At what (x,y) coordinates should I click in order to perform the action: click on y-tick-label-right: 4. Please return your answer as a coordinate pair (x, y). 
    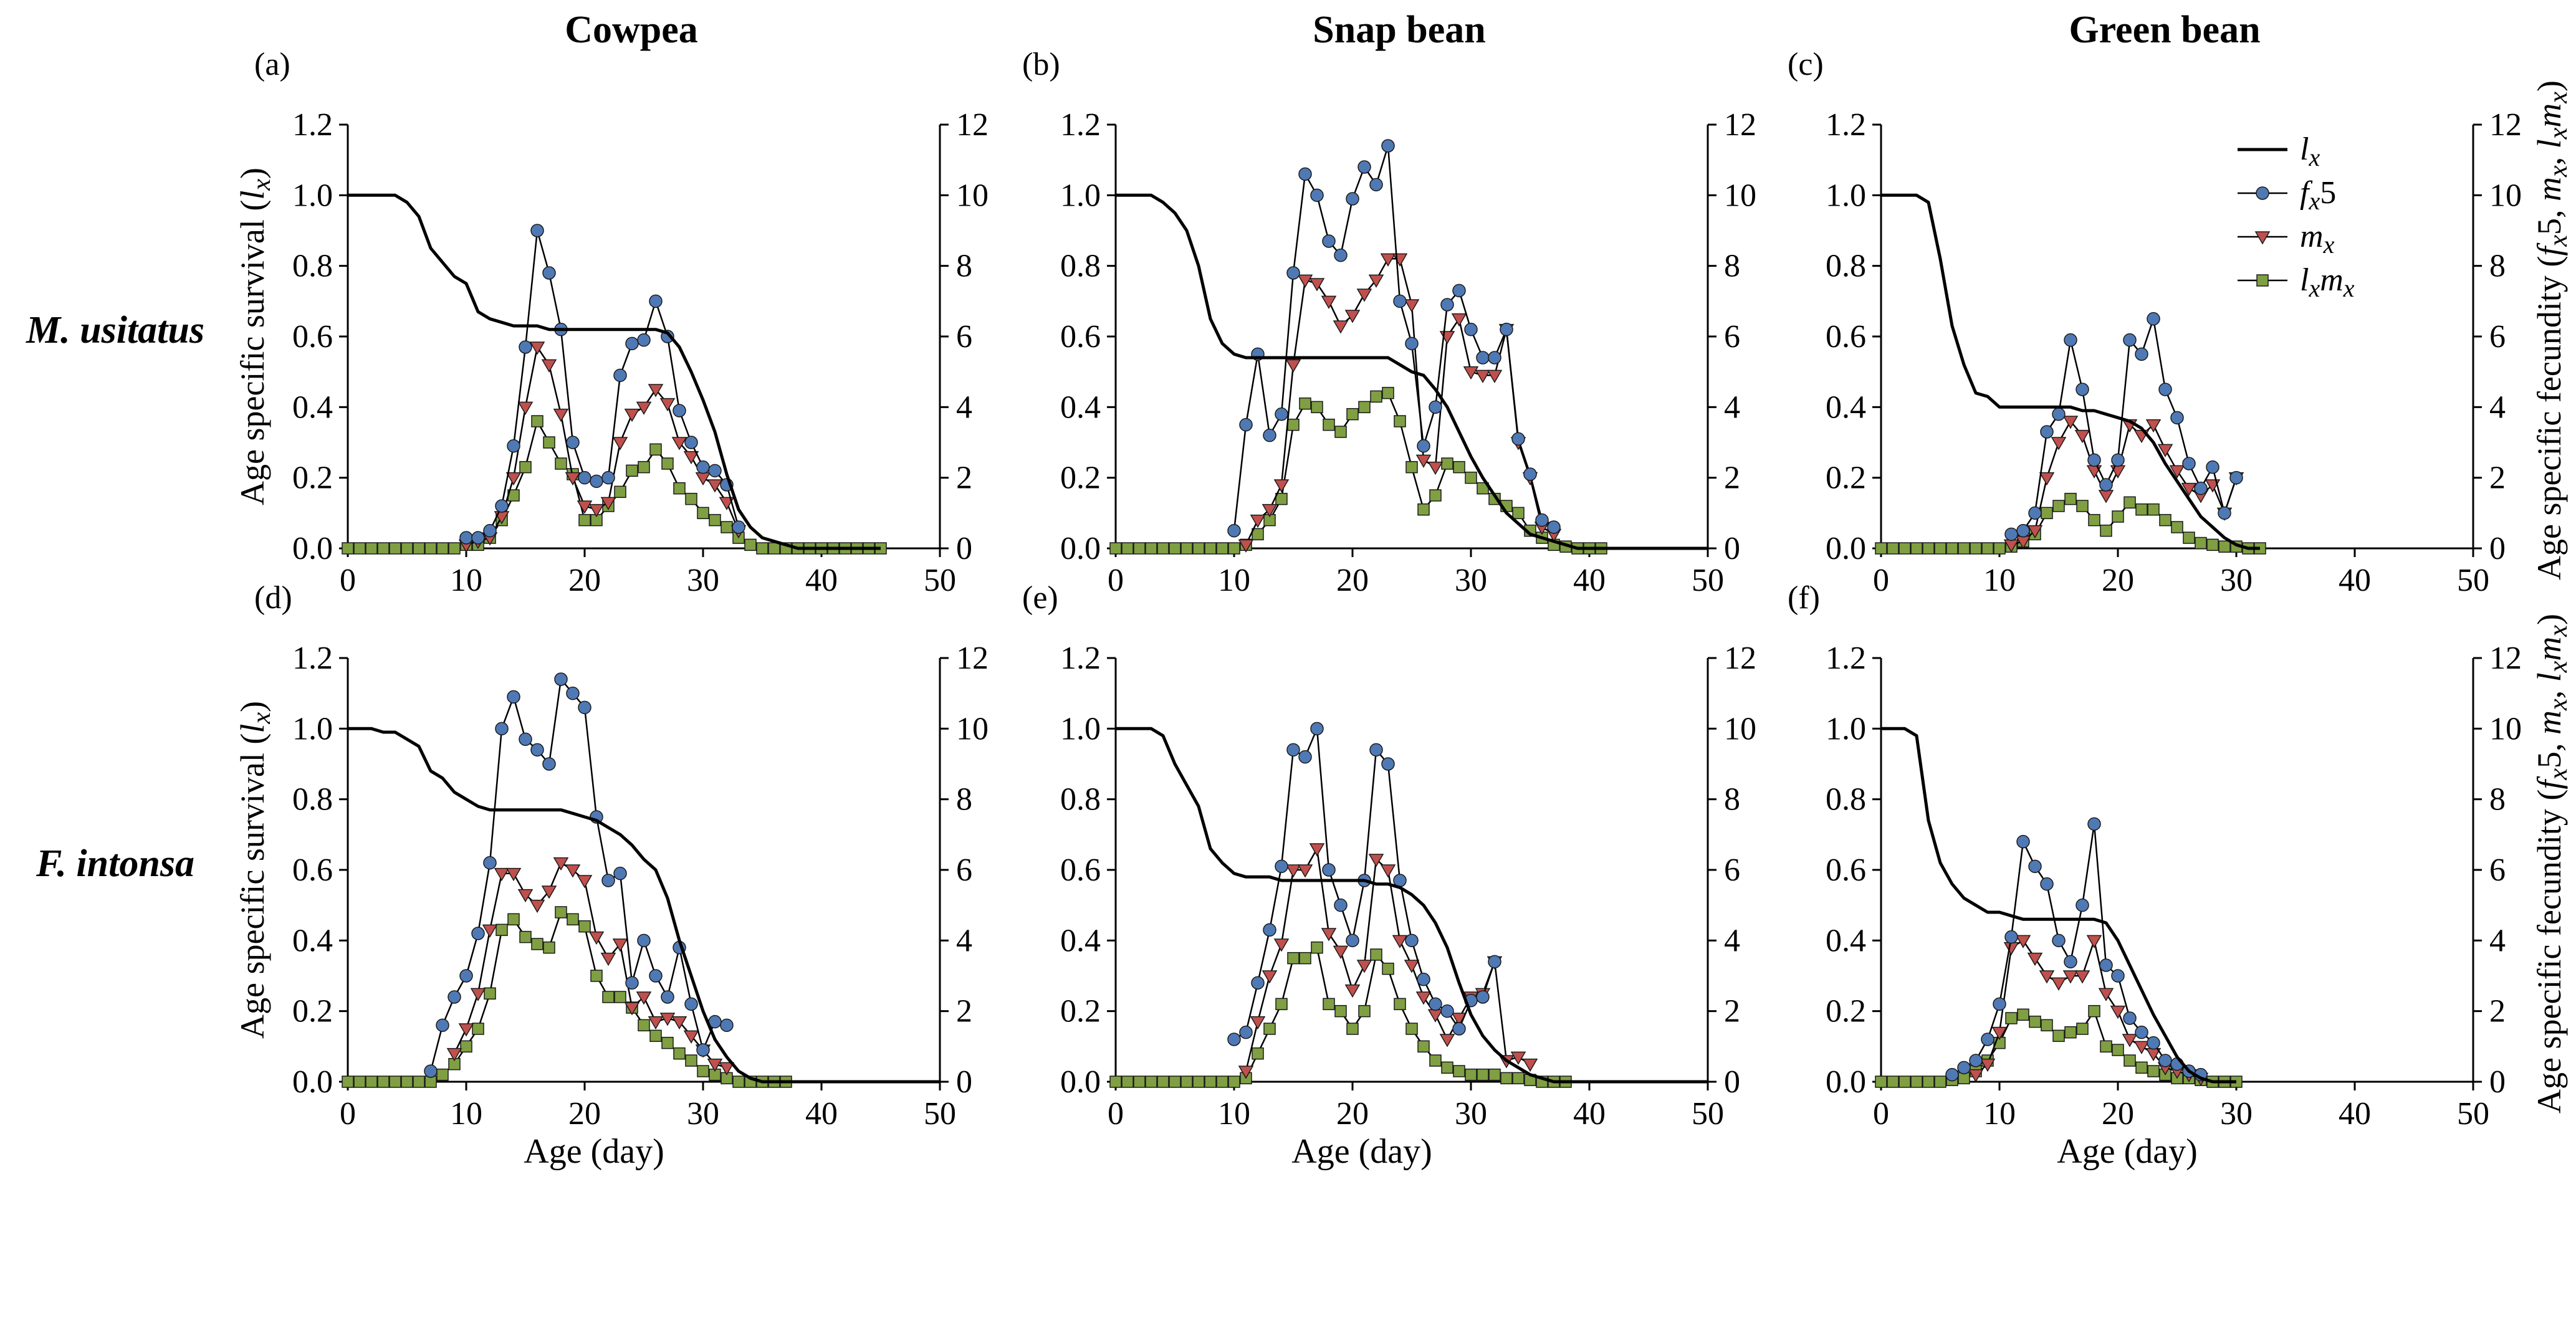
    Looking at the image, I should click on (964, 940).